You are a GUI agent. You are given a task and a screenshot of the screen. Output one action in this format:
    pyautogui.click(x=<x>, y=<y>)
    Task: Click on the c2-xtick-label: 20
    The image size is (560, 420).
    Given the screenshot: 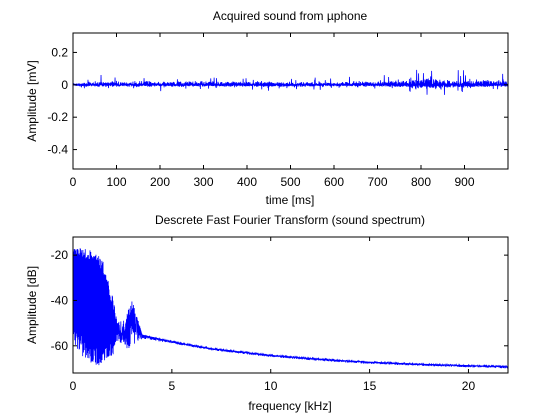 What is the action you would take?
    pyautogui.click(x=469, y=386)
    